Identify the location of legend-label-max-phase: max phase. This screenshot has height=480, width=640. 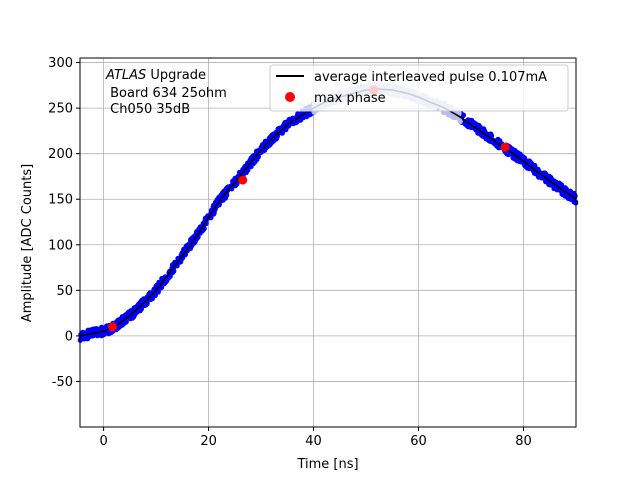
(350, 98).